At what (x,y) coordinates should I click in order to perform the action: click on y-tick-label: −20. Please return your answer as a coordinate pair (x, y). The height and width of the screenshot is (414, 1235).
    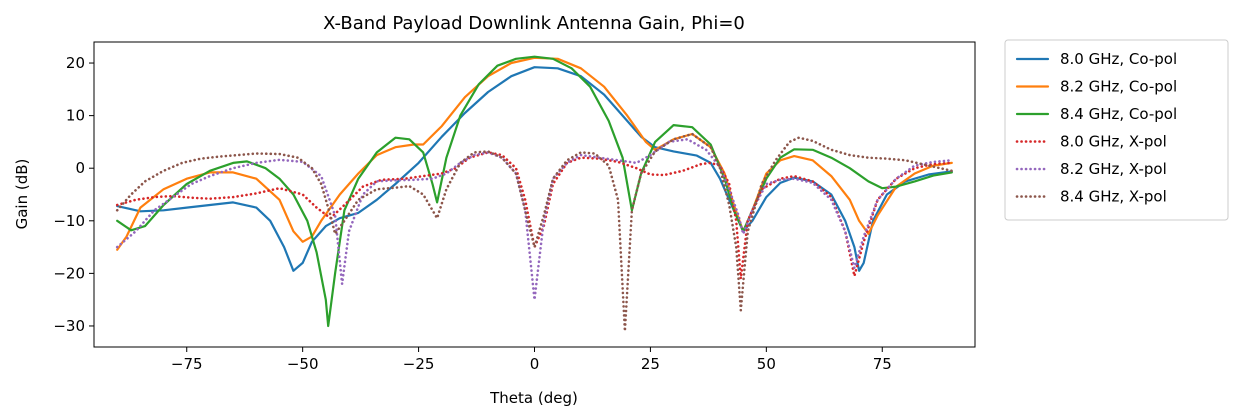
    Looking at the image, I should click on (69, 273).